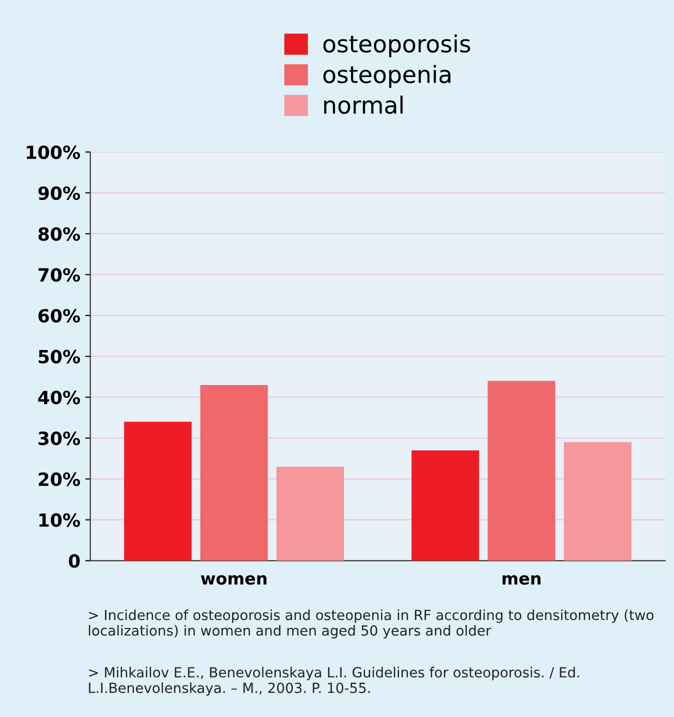  What do you see at coordinates (59, 520) in the screenshot?
I see `y-tick-label: 10%` at bounding box center [59, 520].